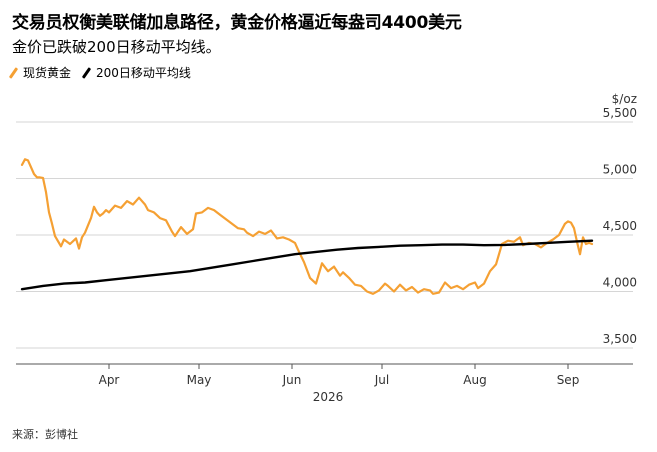 The image size is (657, 452). I want to click on source-note: 来源：彭博社, so click(45, 434).